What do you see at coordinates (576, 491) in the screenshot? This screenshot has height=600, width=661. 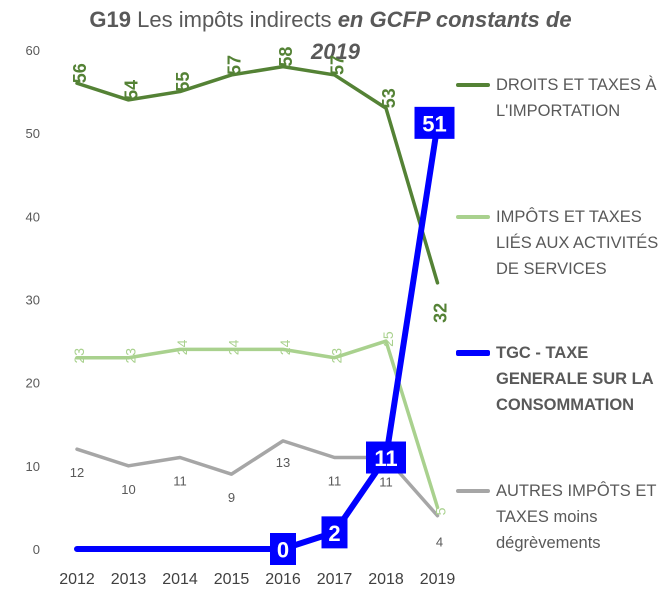 I see `legend-label-line: AUTRES IMPÔTS ET` at bounding box center [576, 491].